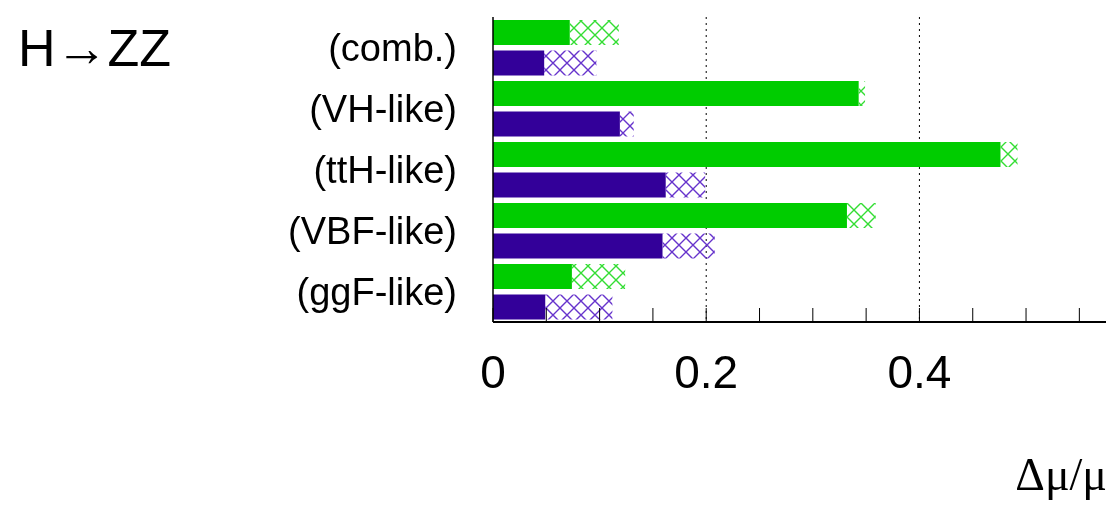 The height and width of the screenshot is (523, 1113). I want to click on x-tick-label: 0.4, so click(919, 372).